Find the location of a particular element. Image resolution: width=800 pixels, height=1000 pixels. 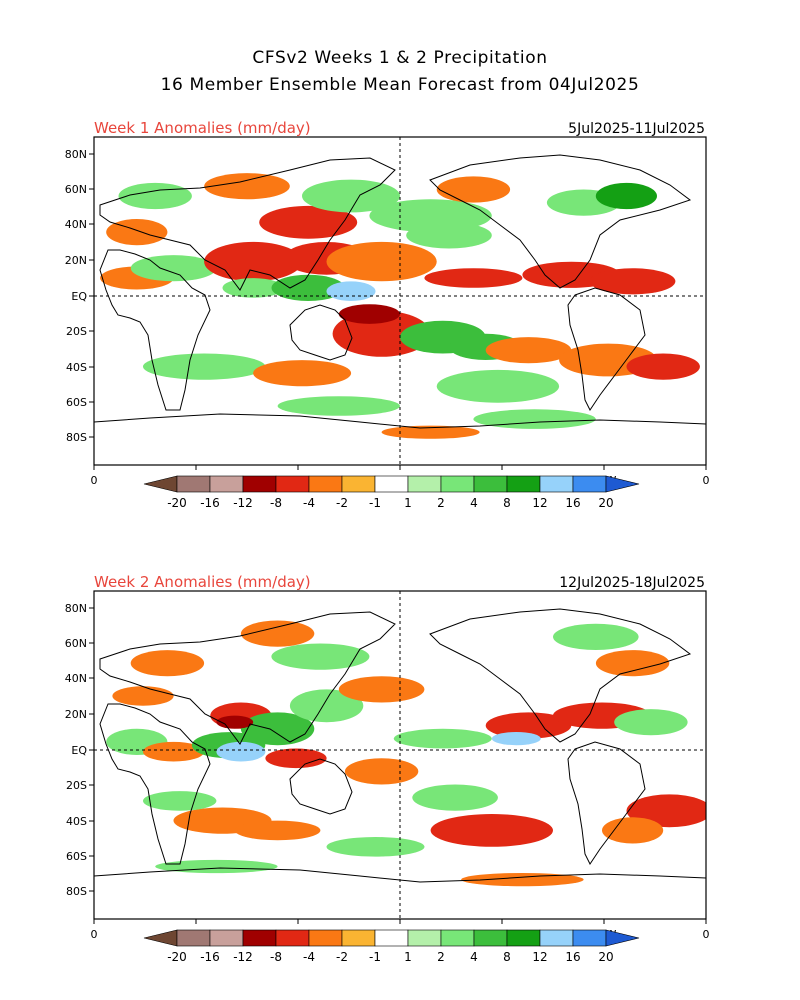

lat-tick-label: EQ is located at coordinates (79, 750).